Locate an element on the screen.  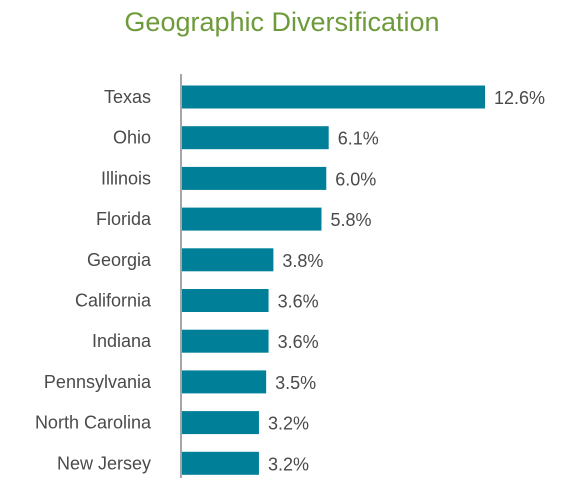
category-label-georgia: Georgia is located at coordinates (119, 260).